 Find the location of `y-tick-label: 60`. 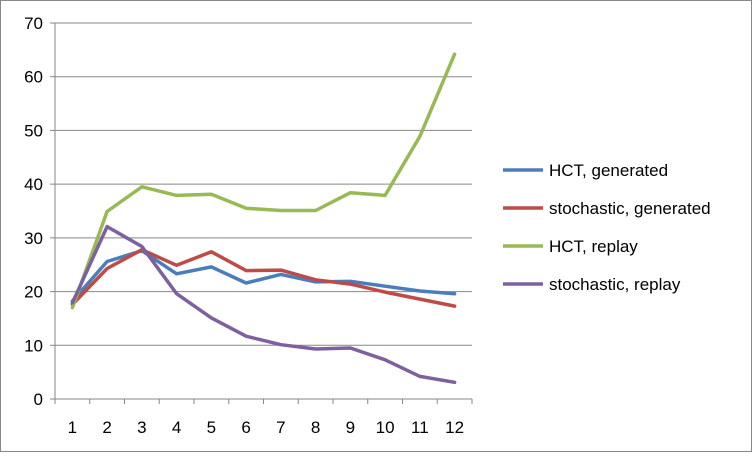

y-tick-label: 60 is located at coordinates (33, 77).